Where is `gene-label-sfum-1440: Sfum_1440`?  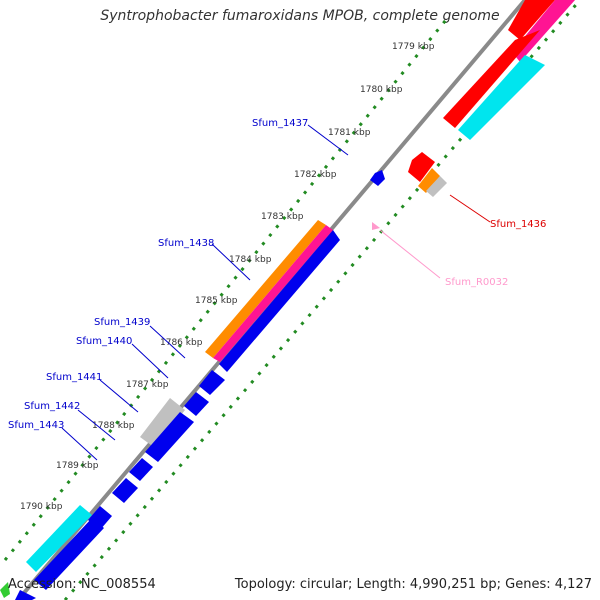 gene-label-sfum-1440: Sfum_1440 is located at coordinates (104, 341).